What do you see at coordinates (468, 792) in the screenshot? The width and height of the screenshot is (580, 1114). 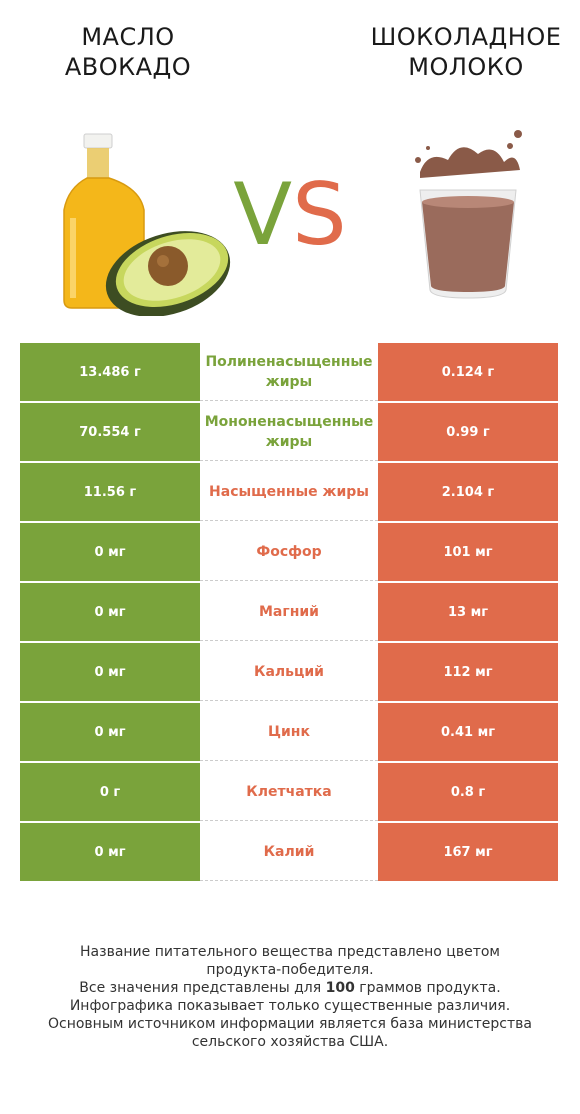 I see `right-value-cell: 0.8 г` at bounding box center [468, 792].